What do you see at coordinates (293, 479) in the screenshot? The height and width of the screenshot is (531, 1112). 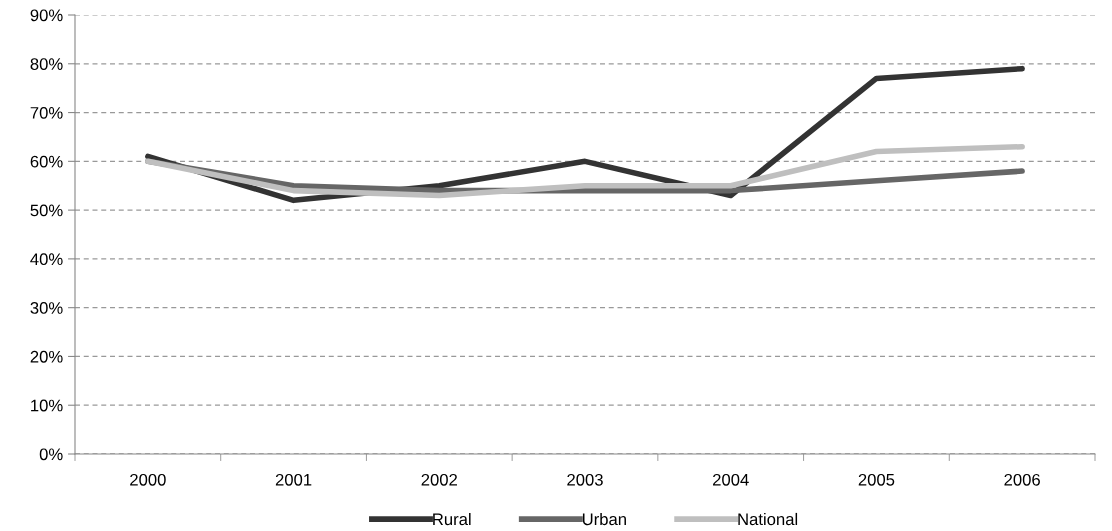 I see `x-tick-label: 2001` at bounding box center [293, 479].